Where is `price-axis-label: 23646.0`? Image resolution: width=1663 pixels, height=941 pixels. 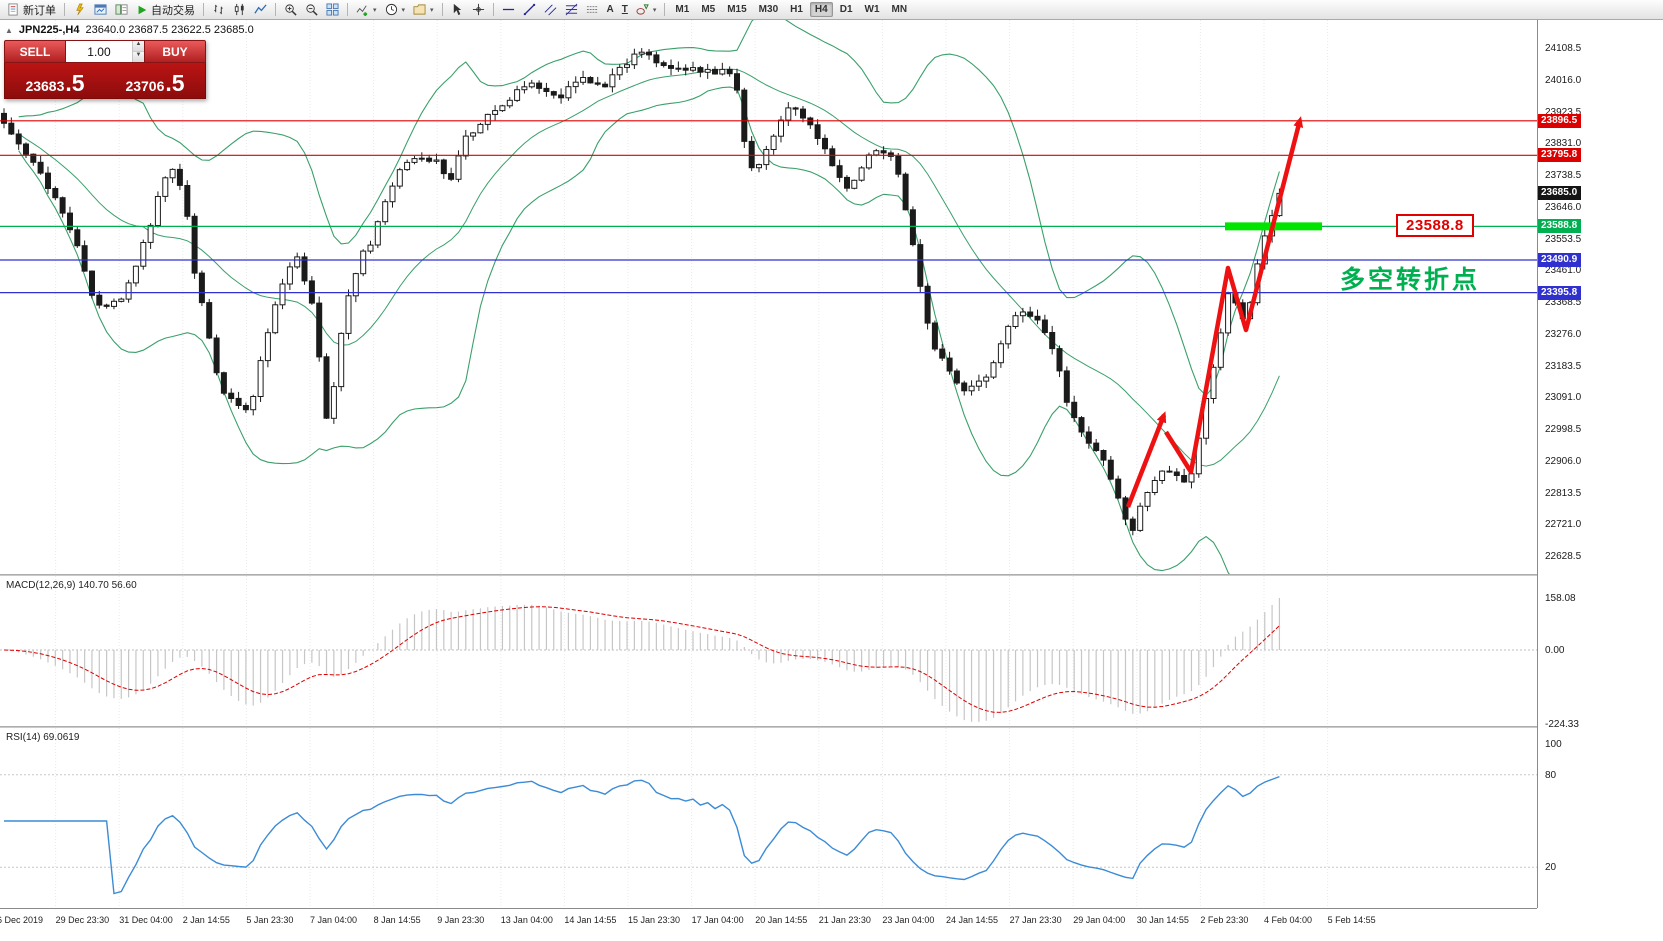
price-axis-label: 23646.0 is located at coordinates (1563, 207).